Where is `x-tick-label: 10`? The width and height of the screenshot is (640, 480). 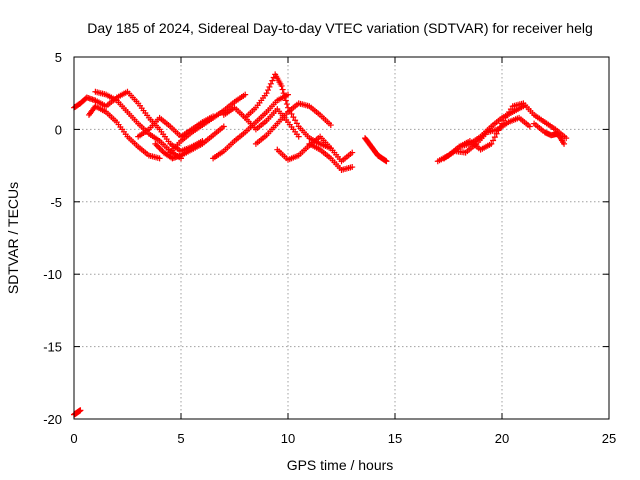
x-tick-label: 10 is located at coordinates (288, 438).